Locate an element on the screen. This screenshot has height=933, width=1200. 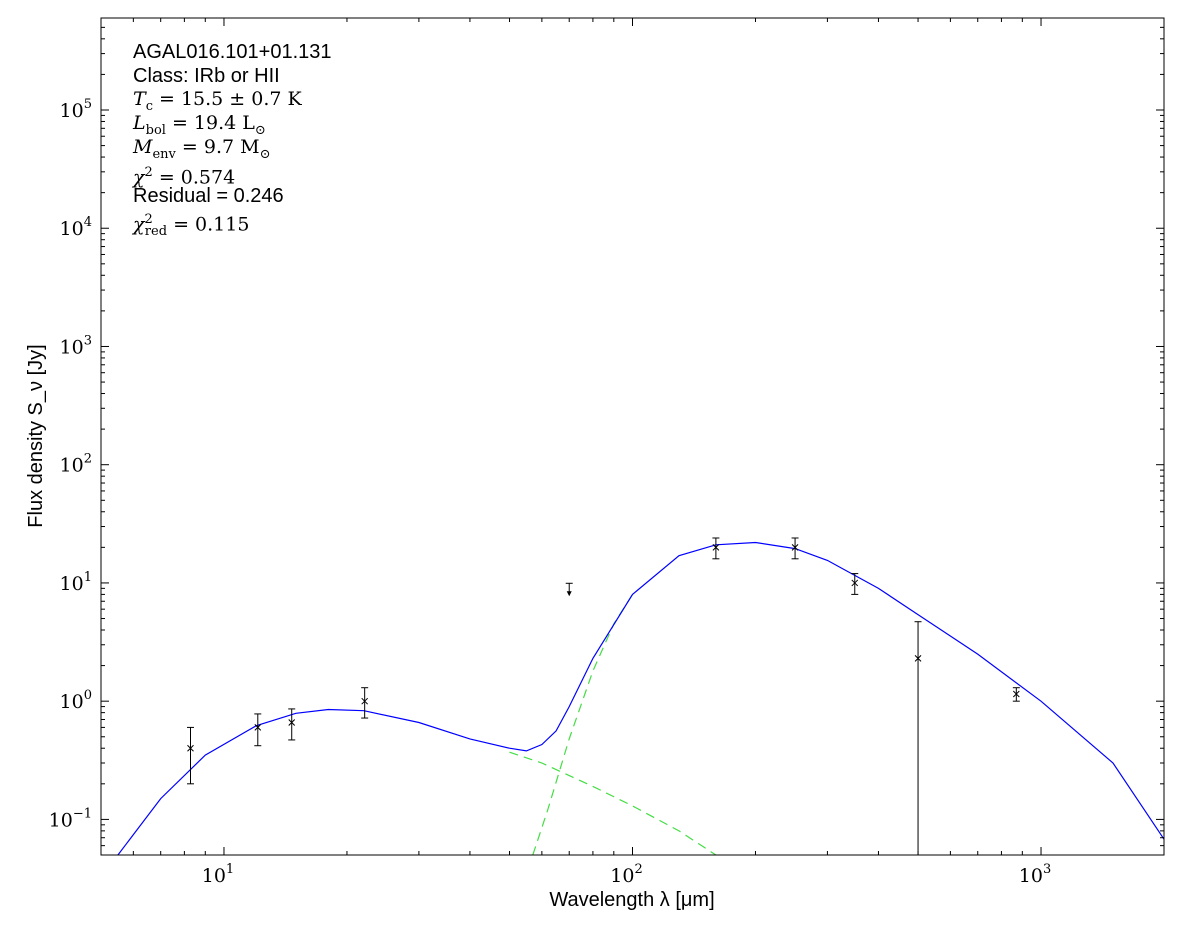
chi2-red-label: χ2red = 0.115 is located at coordinates (191, 226).